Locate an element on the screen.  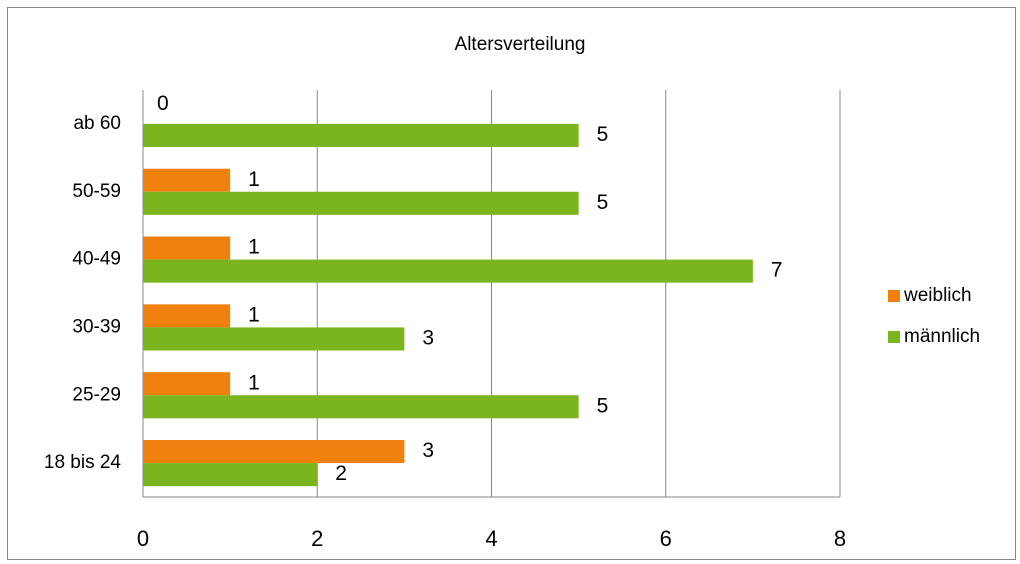
y-tick-label: 30-39 is located at coordinates (96, 326).